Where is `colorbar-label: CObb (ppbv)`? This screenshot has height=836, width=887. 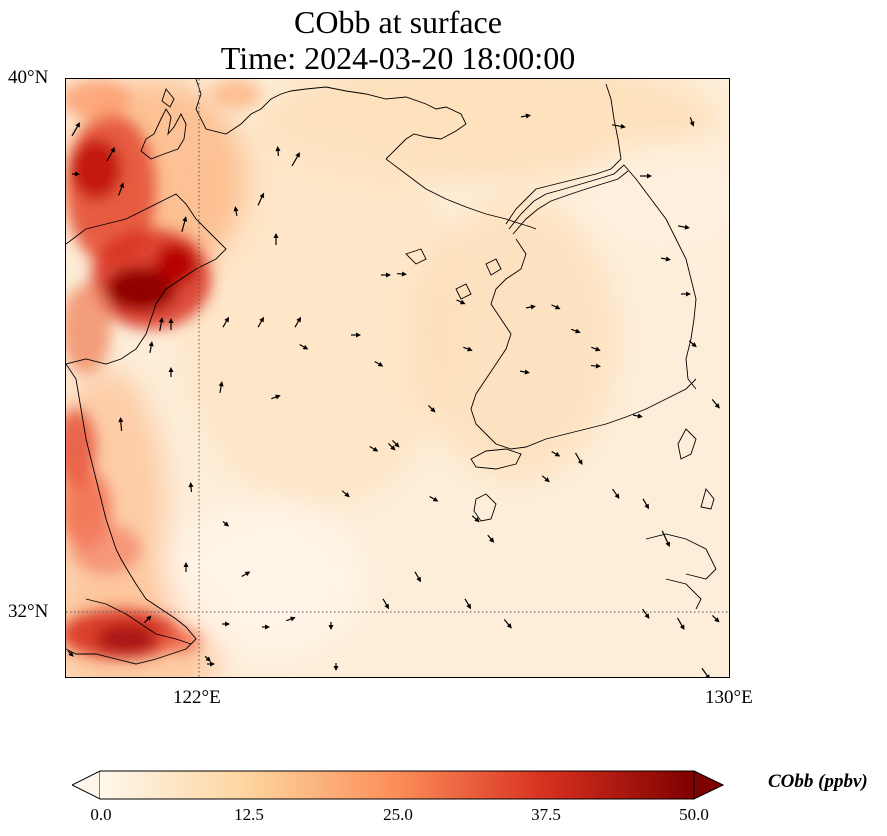
colorbar-label: CObb (ppbv) is located at coordinates (818, 781).